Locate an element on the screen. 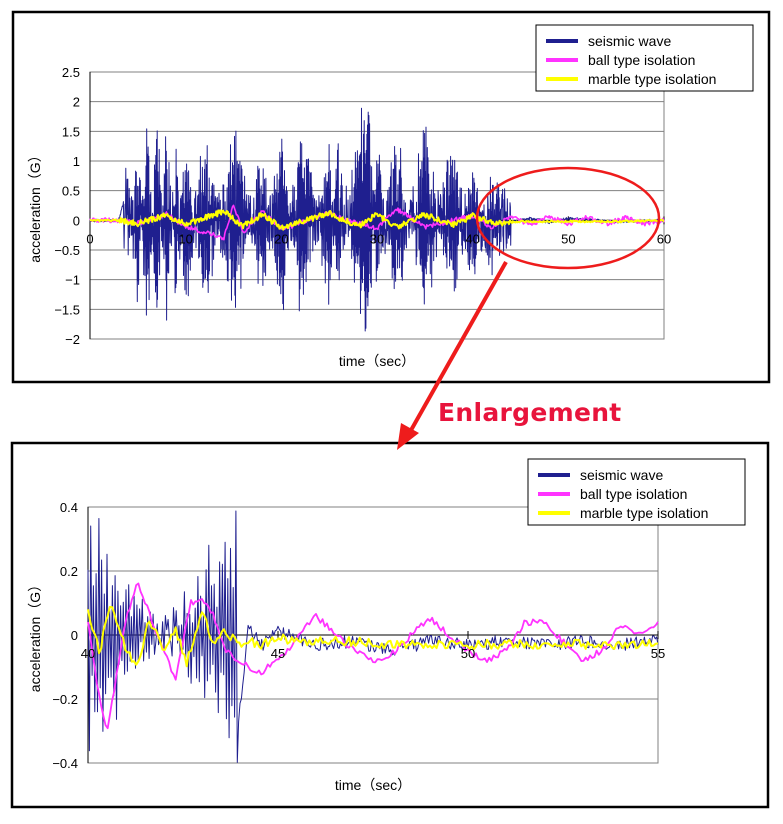 The height and width of the screenshot is (824, 783). x-tick-label: 30 is located at coordinates (377, 238).